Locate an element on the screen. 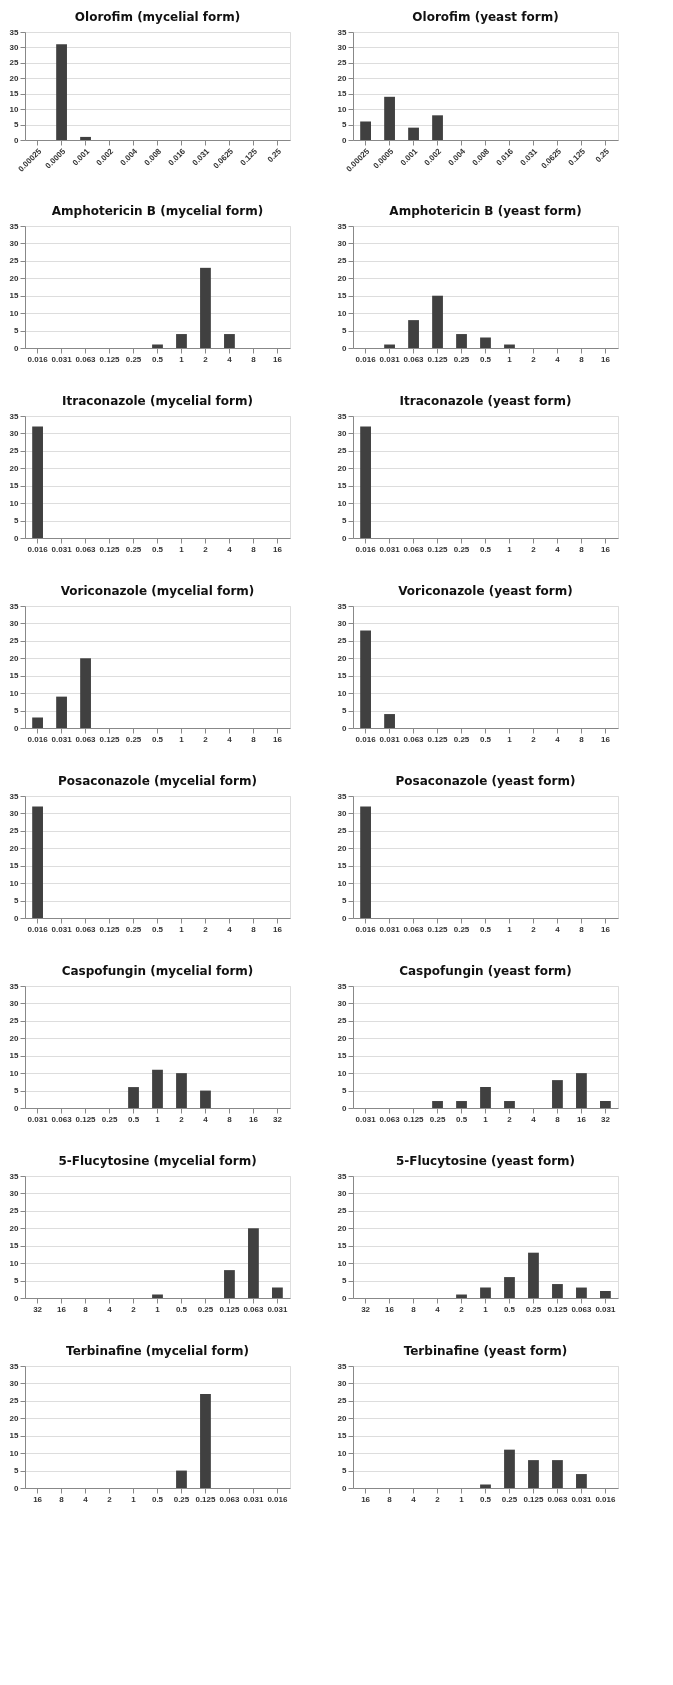 The width and height of the screenshot is (673, 1685). chart-title: Voriconazole (yeast form) is located at coordinates (485, 591).